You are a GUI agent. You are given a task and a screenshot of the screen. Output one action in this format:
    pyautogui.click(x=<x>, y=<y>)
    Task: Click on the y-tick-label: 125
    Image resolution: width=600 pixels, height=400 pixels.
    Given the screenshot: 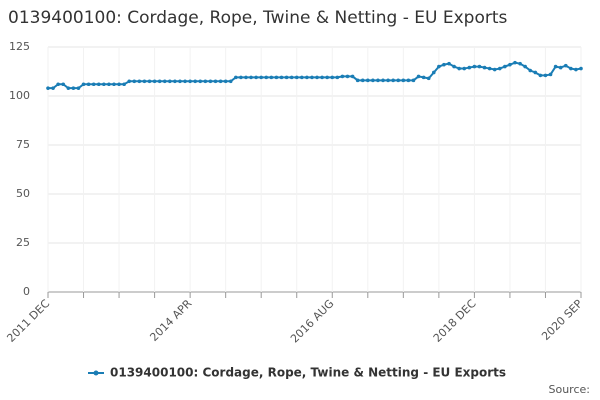 What is the action you would take?
    pyautogui.click(x=19, y=46)
    